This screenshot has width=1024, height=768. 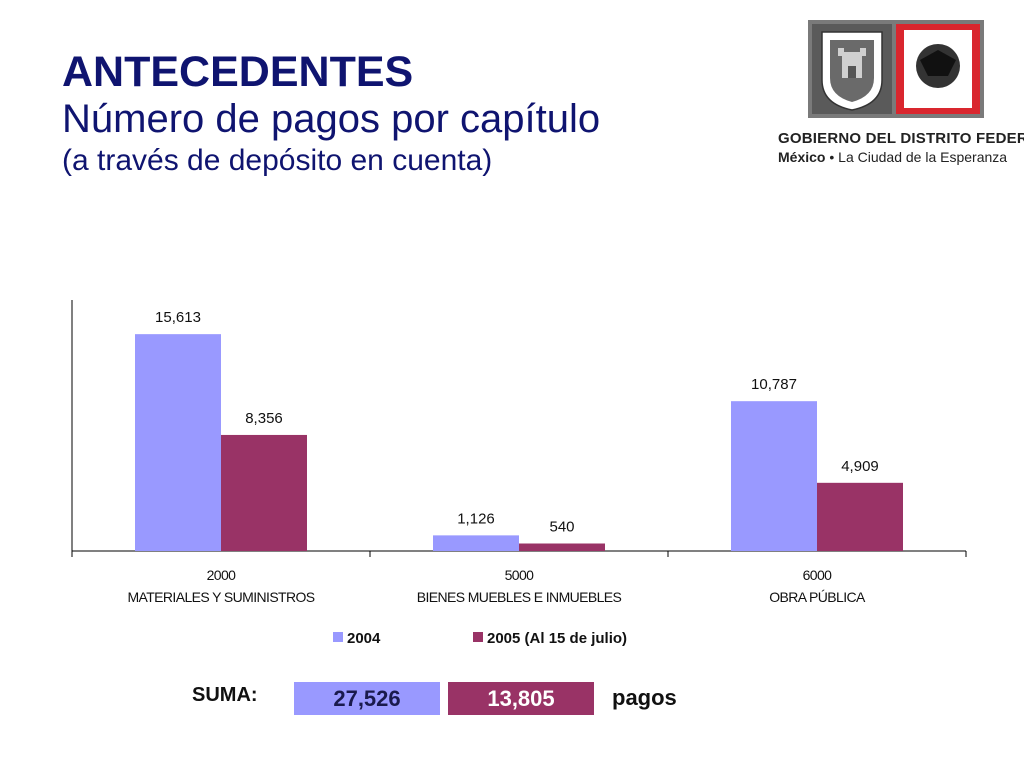 What do you see at coordinates (225, 695) in the screenshot?
I see `sum-label: SUMA:` at bounding box center [225, 695].